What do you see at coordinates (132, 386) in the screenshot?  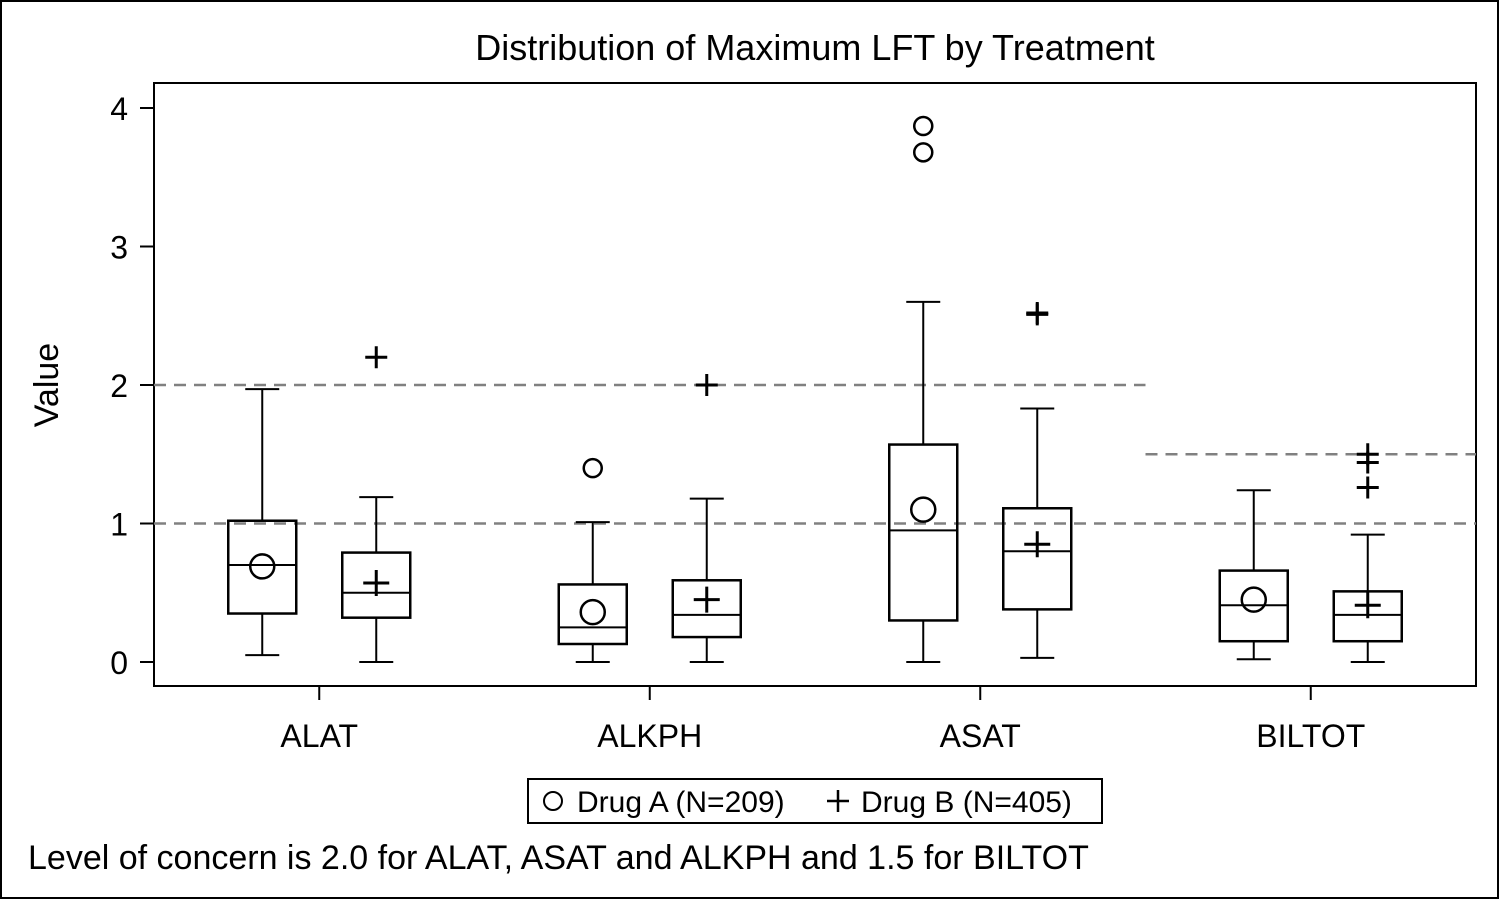 I see `y-axis: 0 1 2 3 4` at bounding box center [132, 386].